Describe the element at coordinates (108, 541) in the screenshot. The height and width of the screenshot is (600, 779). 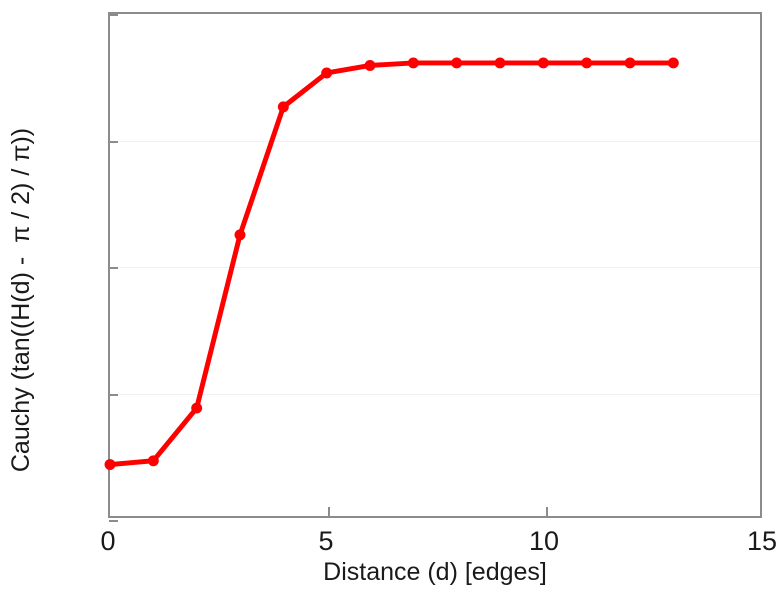
I see `x-tick-label: 0` at that location.